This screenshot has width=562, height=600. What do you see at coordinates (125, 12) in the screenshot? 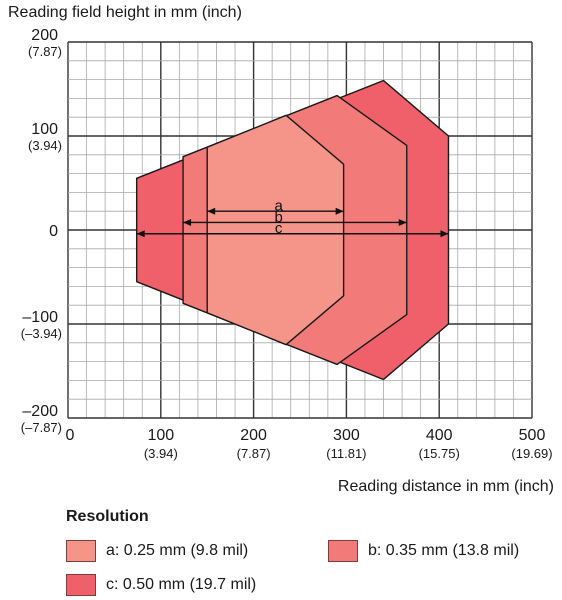
I see `y-axis-title: Reading field height in mm (inch)` at bounding box center [125, 12].